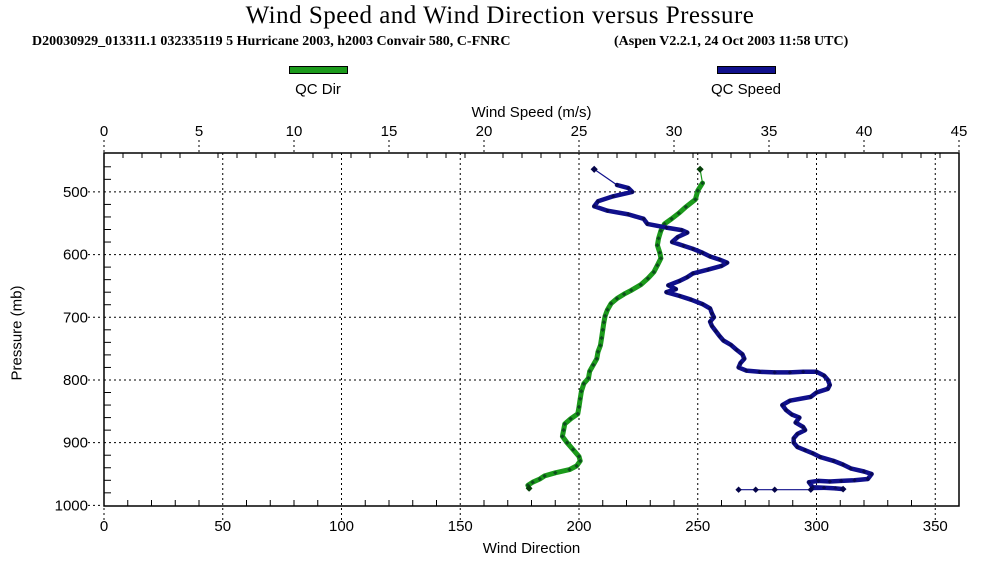 This screenshot has height=572, width=1000. Describe the element at coordinates (959, 131) in the screenshot. I see `speed-tick-label-45: 45` at that location.